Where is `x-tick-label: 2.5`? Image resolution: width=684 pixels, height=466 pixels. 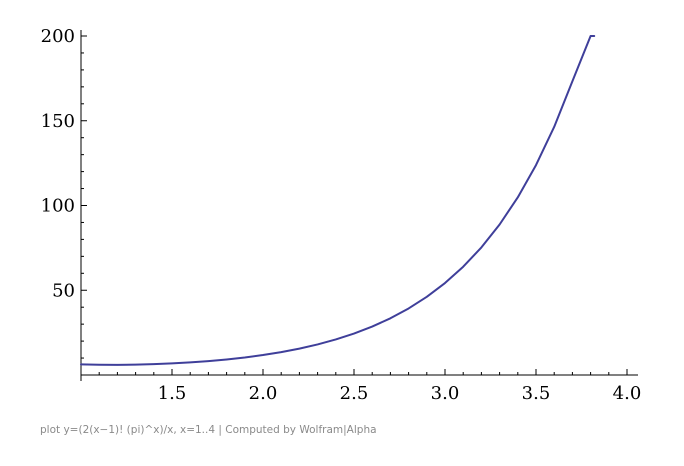 x-tick-label: 2.5 is located at coordinates (354, 393).